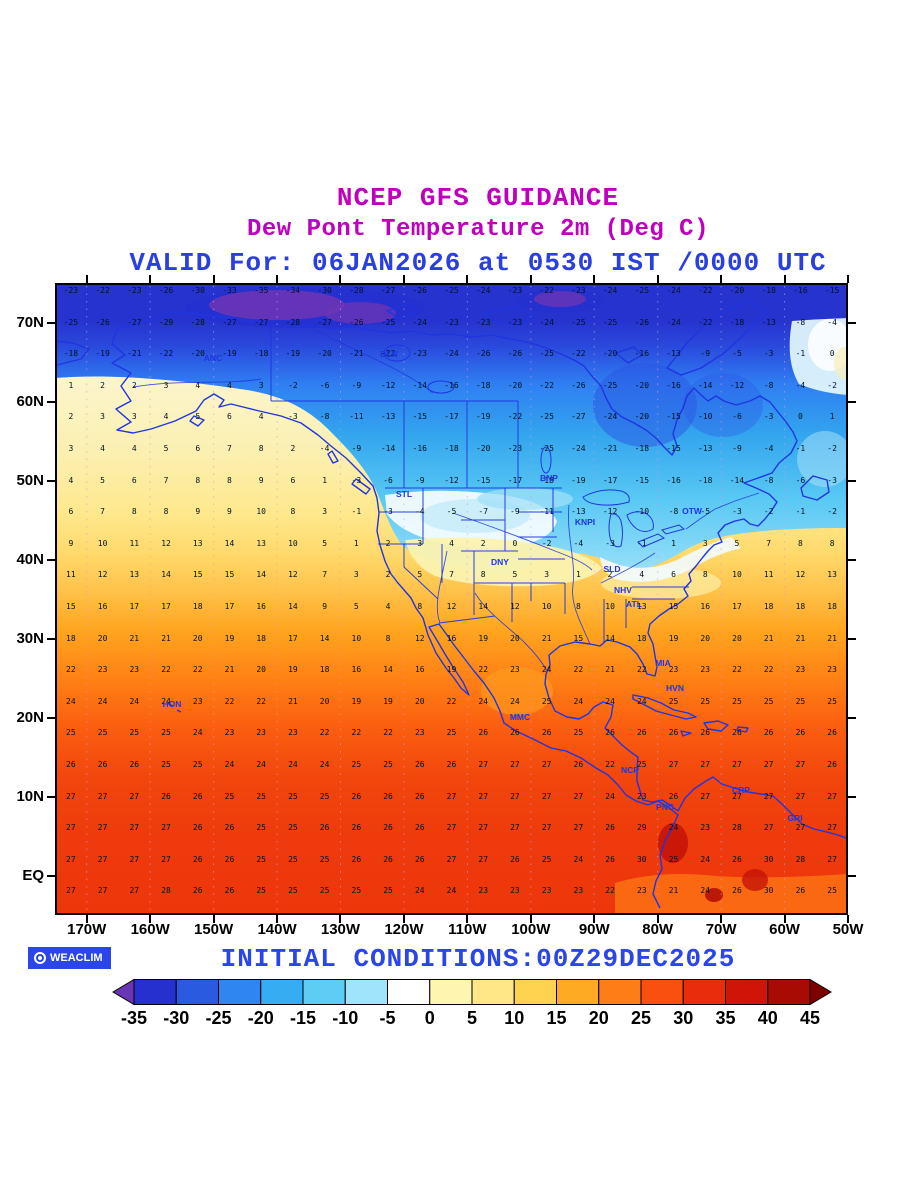 The width and height of the screenshot is (900, 1200). Describe the element at coordinates (166, 543) in the screenshot. I see `grid-value: 12` at that location.